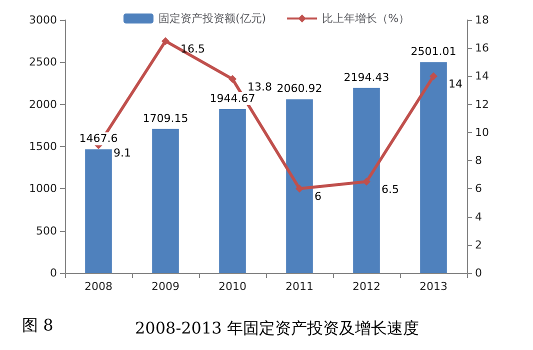 The height and width of the screenshot is (350, 533). Describe the element at coordinates (165, 118) in the screenshot. I see `data-label: 1709.15` at that location.